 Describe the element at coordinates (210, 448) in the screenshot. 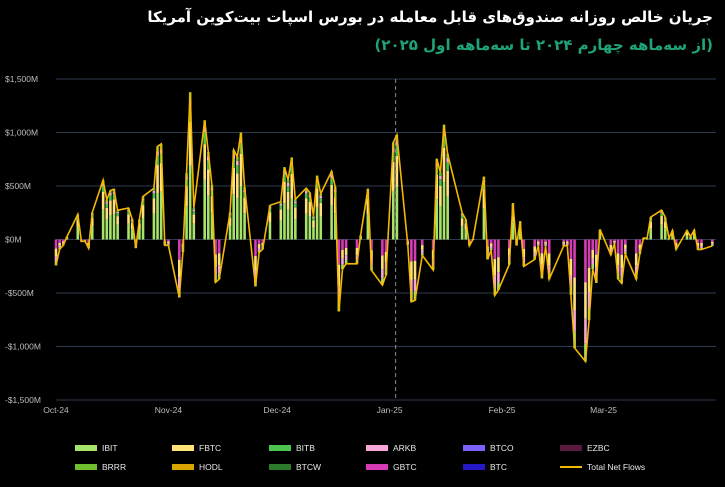

I see `legend-label: FBTC` at that location.